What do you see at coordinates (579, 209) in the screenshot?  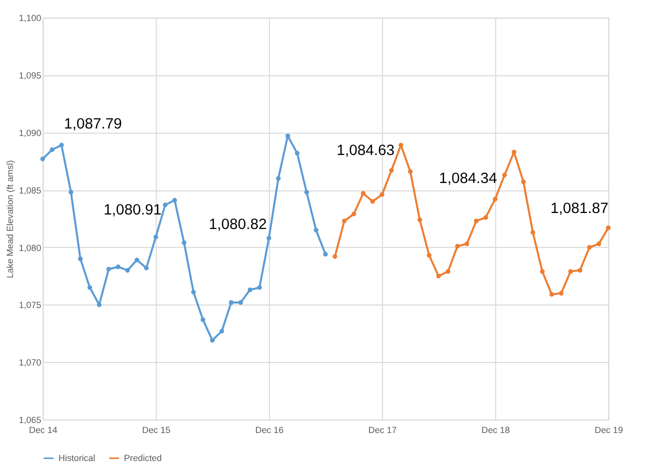 I see `annotation: 1,081.87` at bounding box center [579, 209].